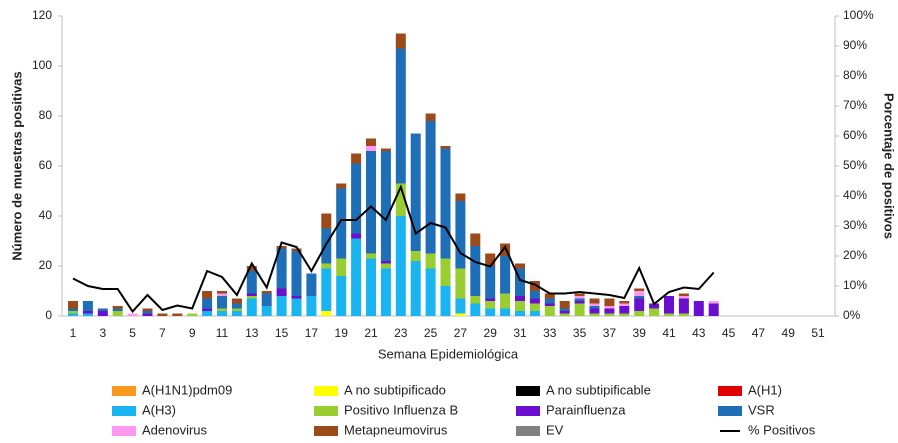 The height and width of the screenshot is (443, 898). Describe the element at coordinates (431, 333) in the screenshot. I see `x-tick-label: 25` at that location.